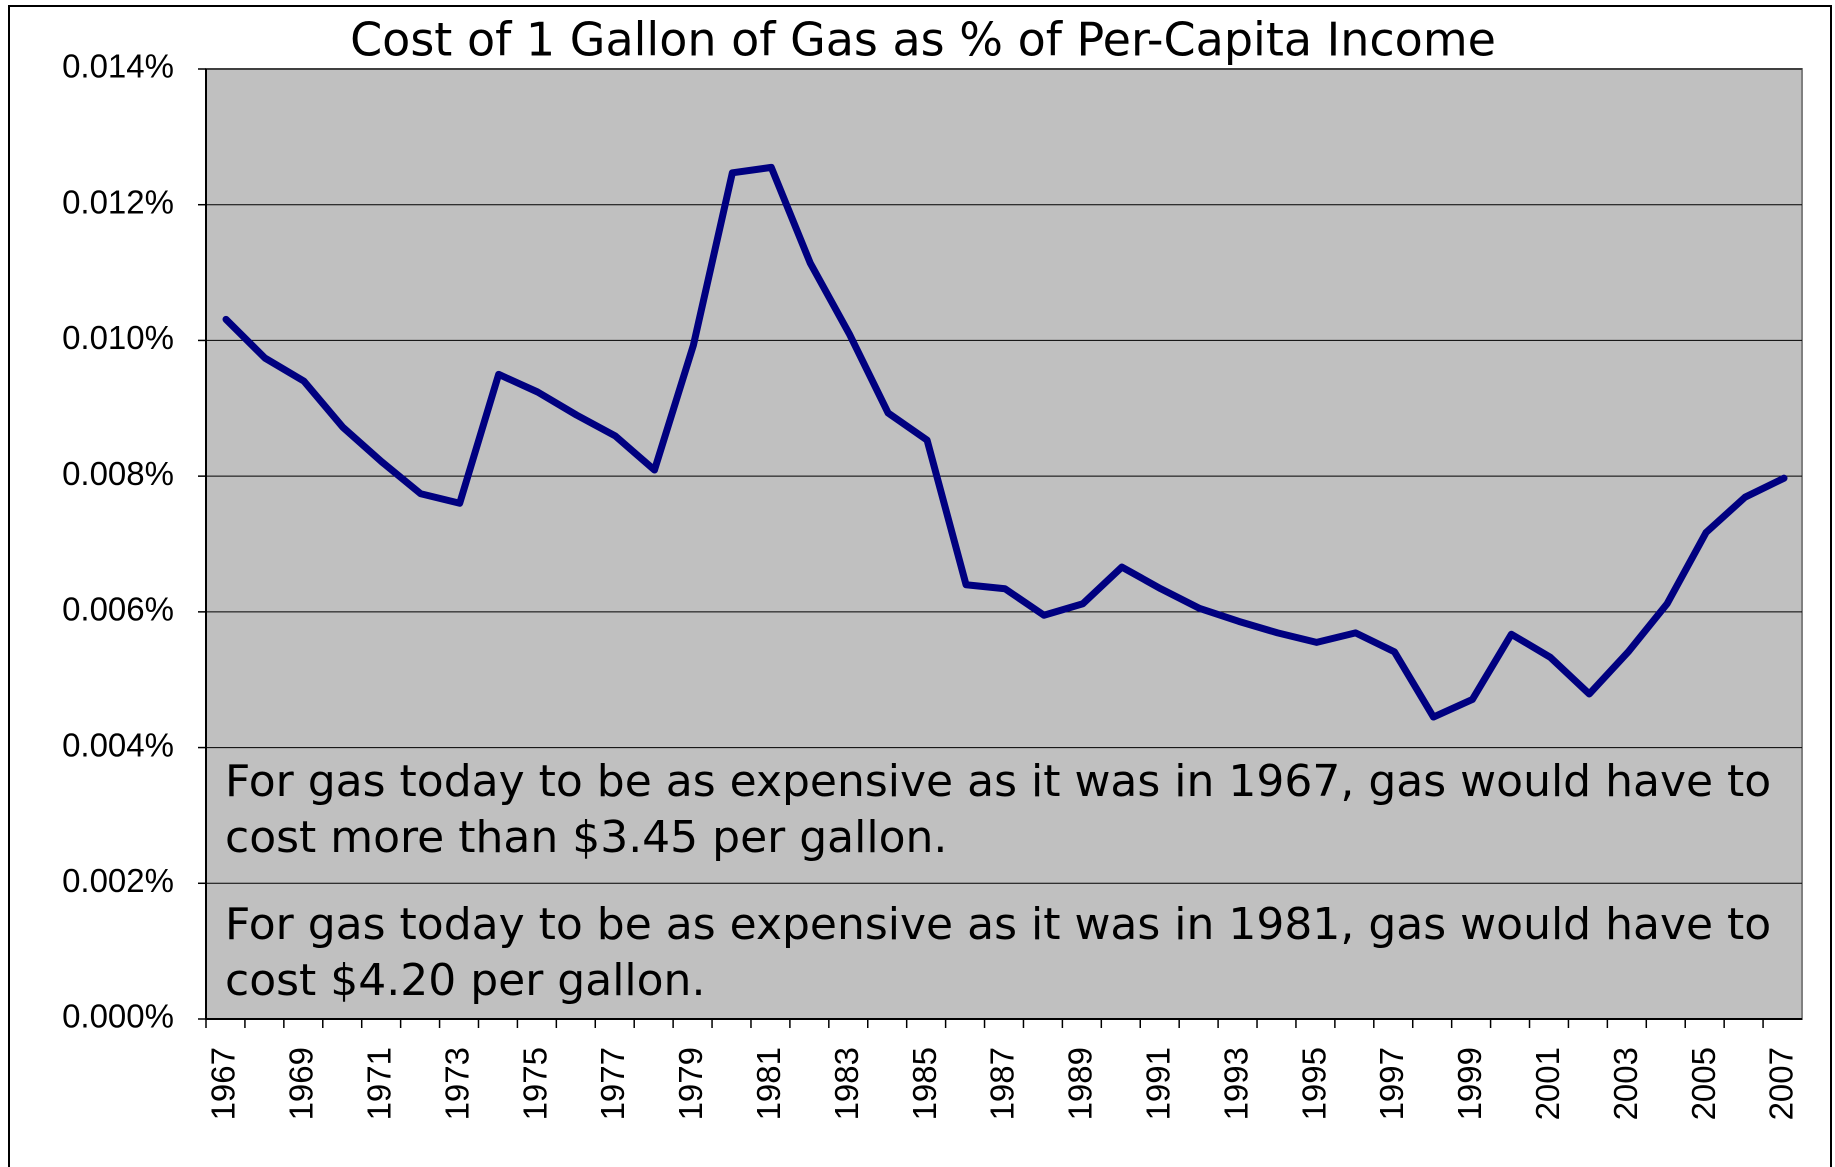 This screenshot has height=1167, width=1835. I want to click on y-tick-label: 0.002%, so click(118, 880).